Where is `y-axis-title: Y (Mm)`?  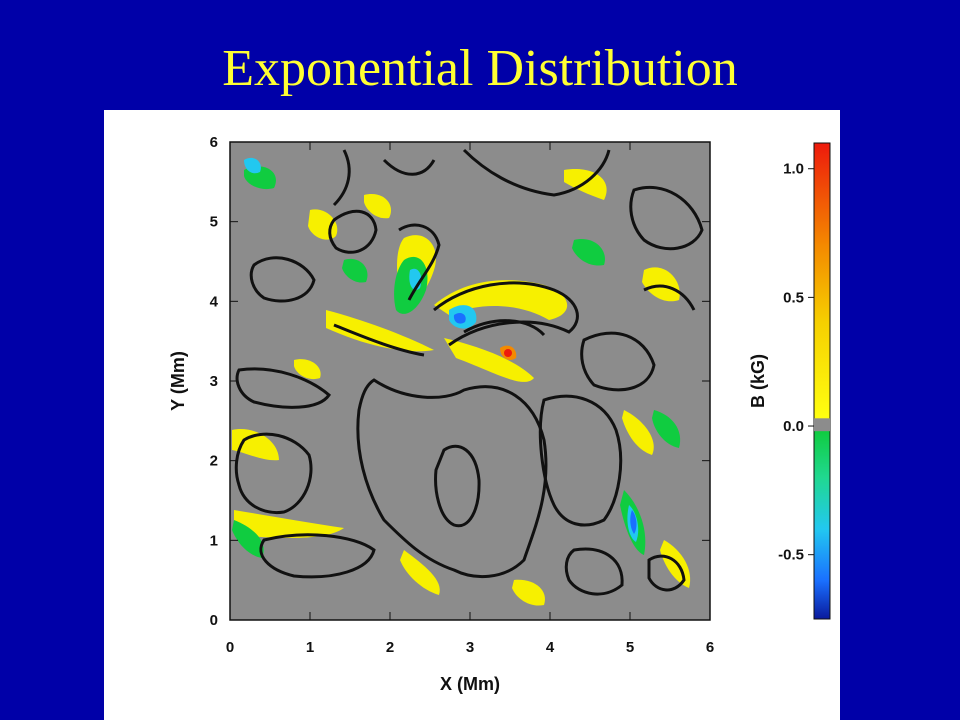
y-axis-title: Y (Mm) is located at coordinates (178, 381).